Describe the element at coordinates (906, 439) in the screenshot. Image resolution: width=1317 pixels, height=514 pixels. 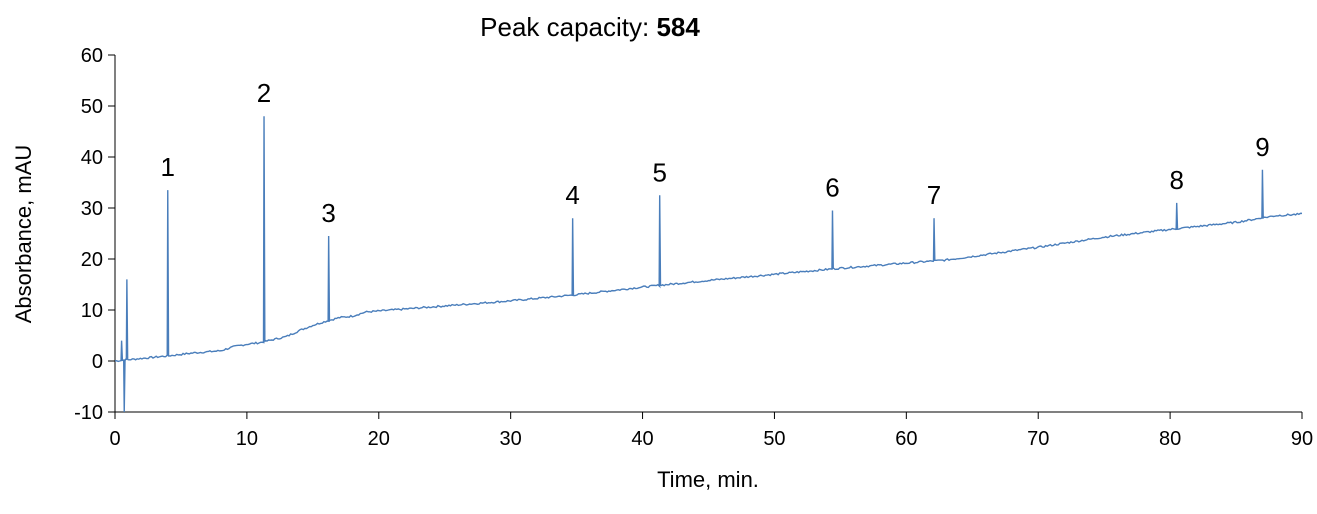
I see `x-tick-label: 60` at that location.